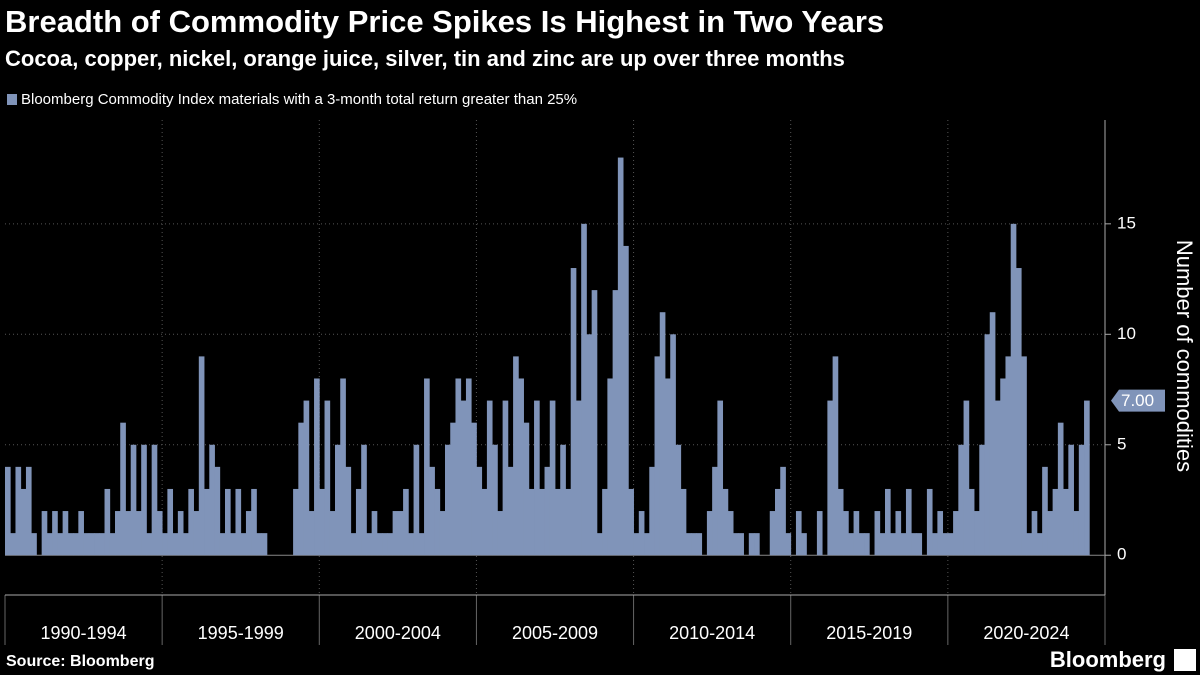  Describe the element at coordinates (1185, 660) in the screenshot. I see `brand-icon` at that location.